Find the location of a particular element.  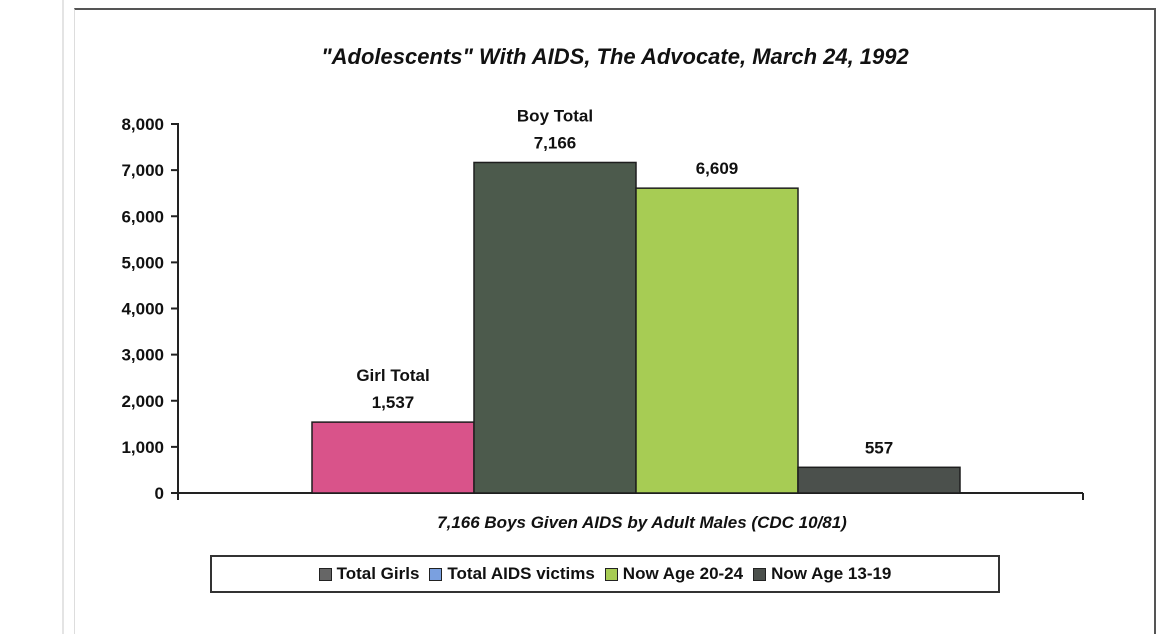

bar-value-label: 557 is located at coordinates (879, 447).